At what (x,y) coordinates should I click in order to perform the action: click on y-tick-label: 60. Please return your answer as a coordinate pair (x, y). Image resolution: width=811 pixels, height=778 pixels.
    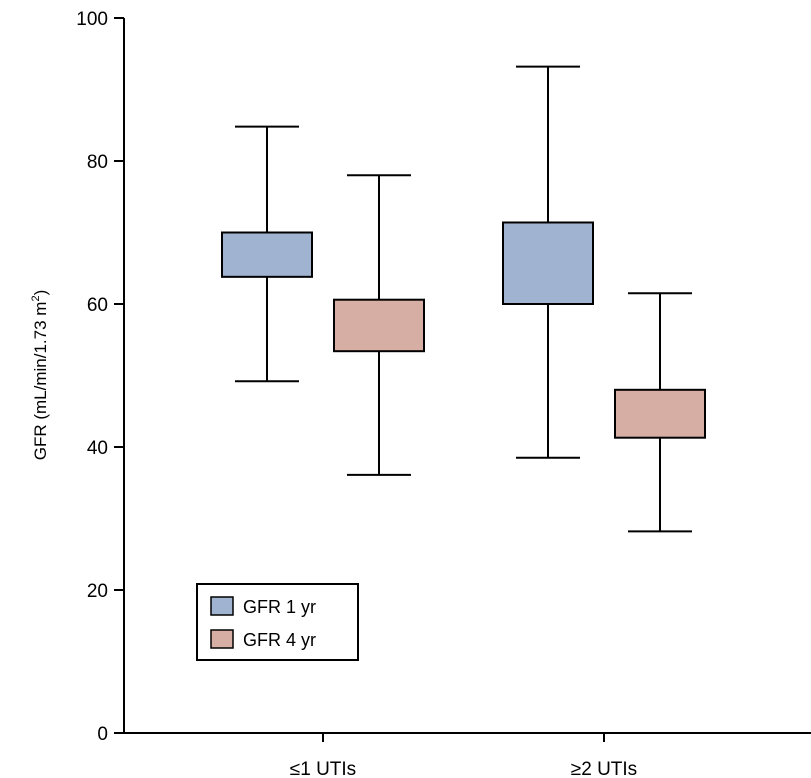
    Looking at the image, I should click on (97, 305).